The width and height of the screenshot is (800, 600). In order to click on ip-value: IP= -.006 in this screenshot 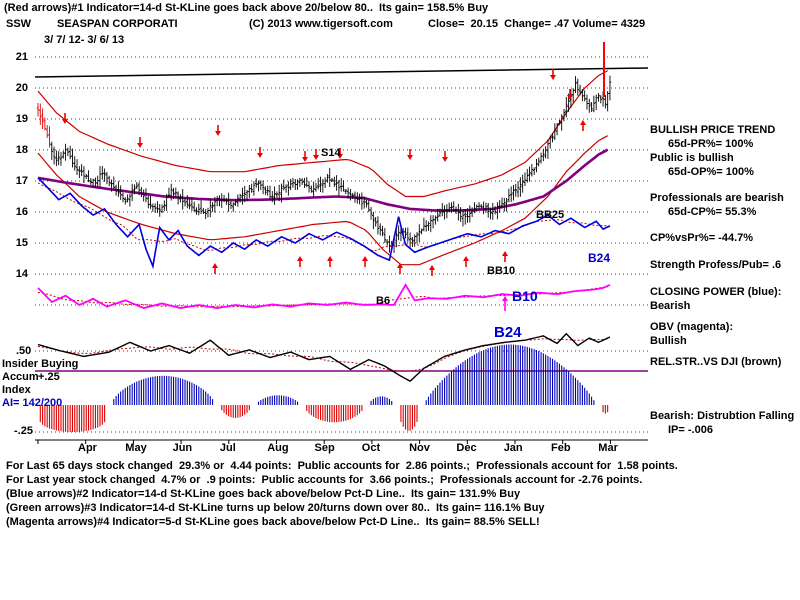, I will do `click(690, 430)`.